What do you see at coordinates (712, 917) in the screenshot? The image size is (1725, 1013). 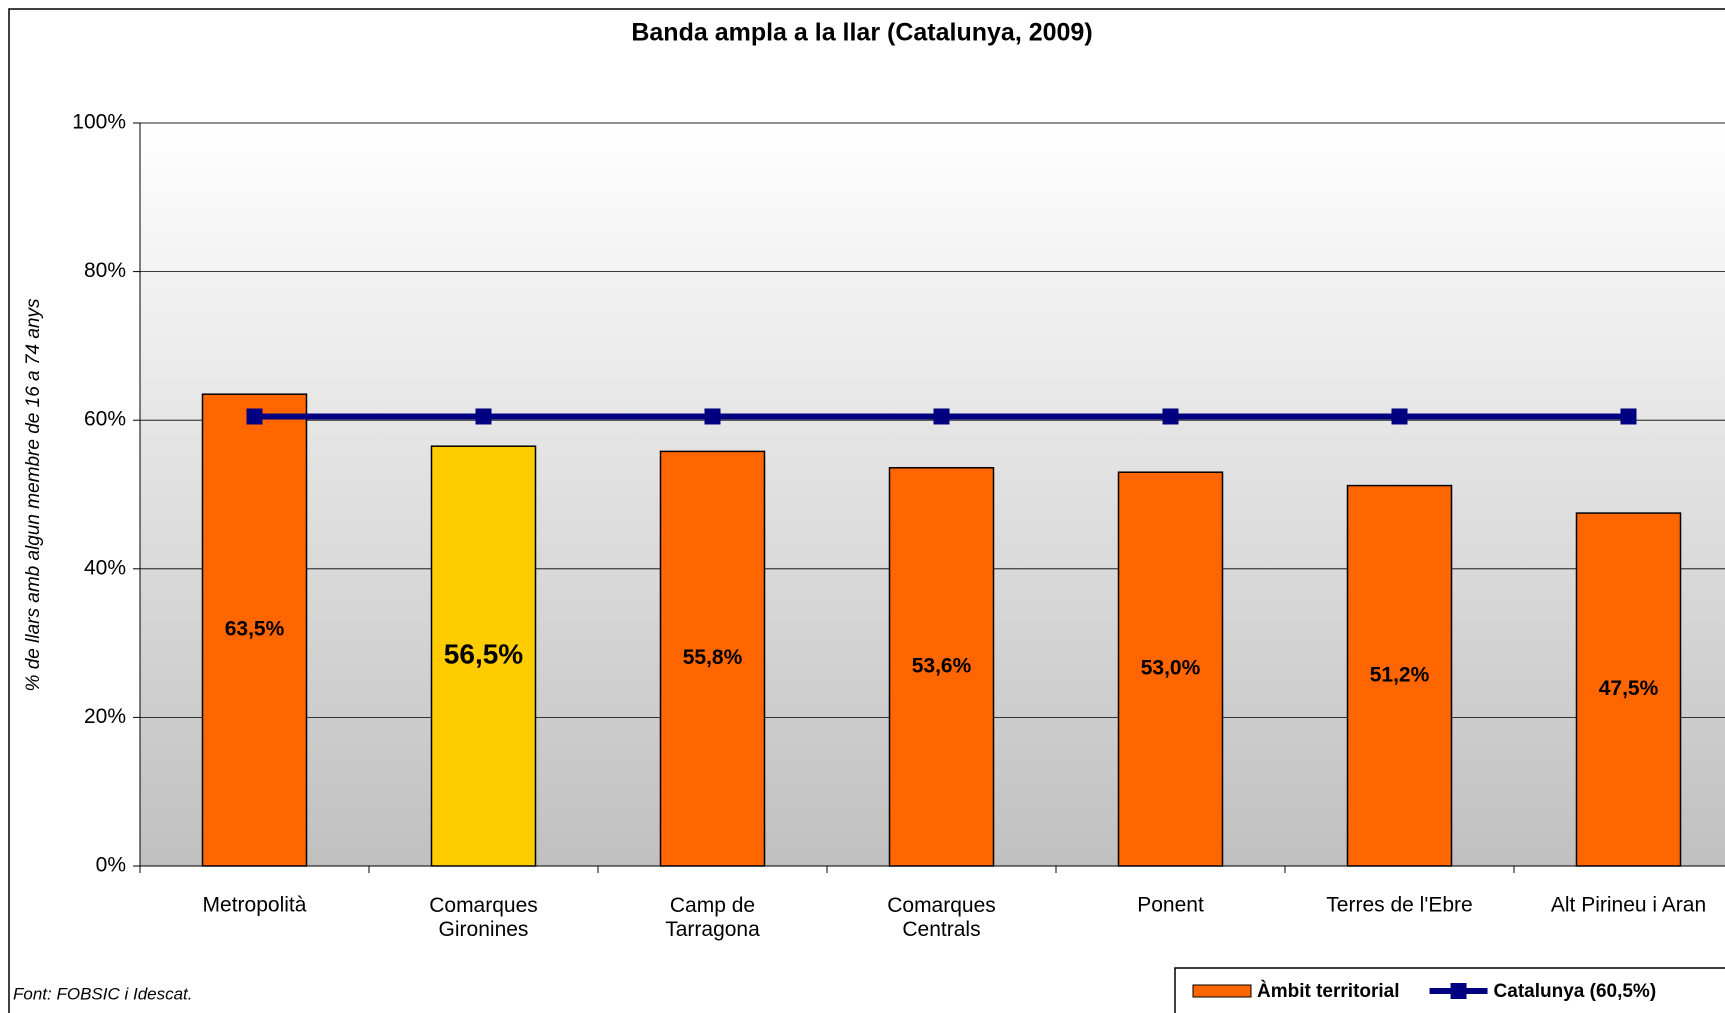 I see `x-tick-label: Camp de Tarragona` at bounding box center [712, 917].